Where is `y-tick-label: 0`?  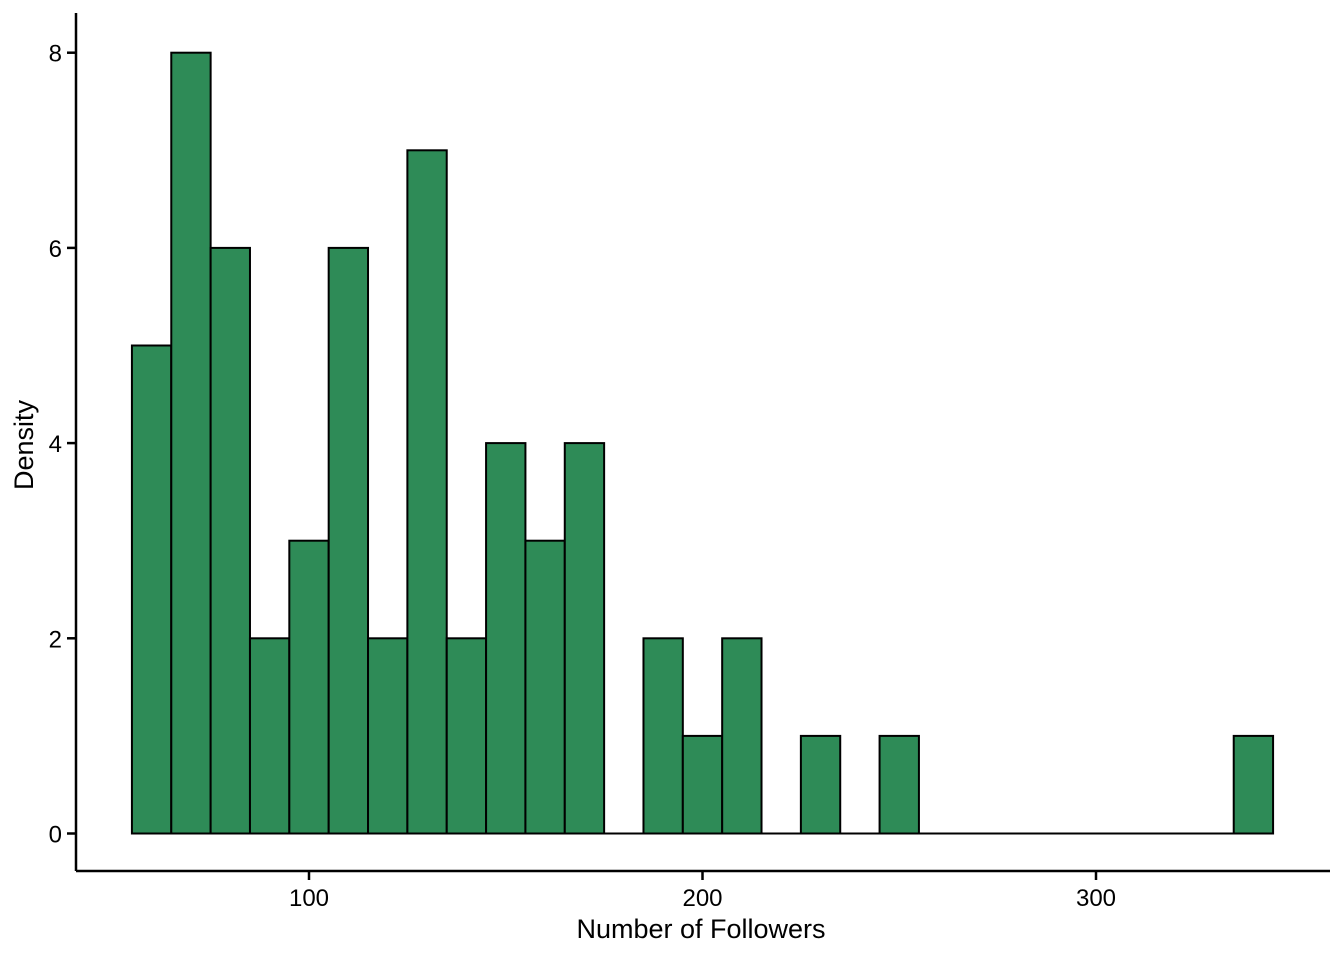
y-tick-label: 0 is located at coordinates (55, 835).